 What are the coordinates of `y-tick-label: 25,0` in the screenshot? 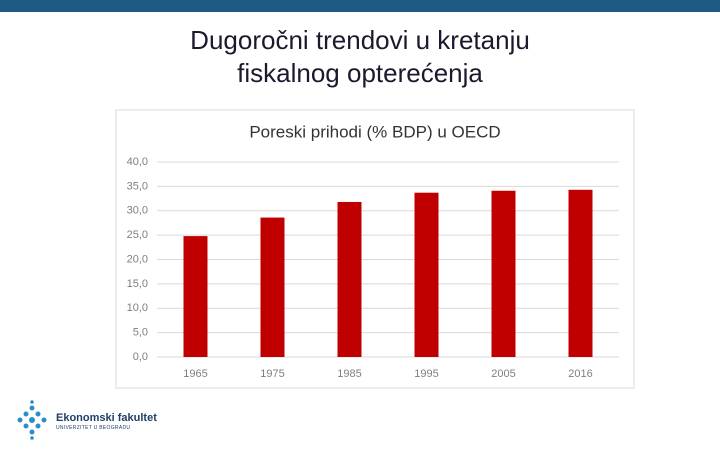 It's located at (137, 235).